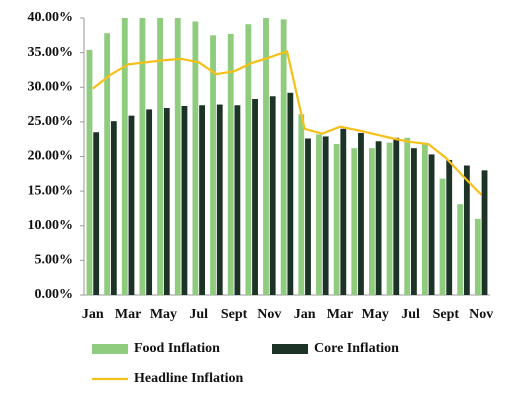 The width and height of the screenshot is (523, 413). Describe the element at coordinates (51, 190) in the screenshot. I see `y-tick-label: 15.00%` at that location.